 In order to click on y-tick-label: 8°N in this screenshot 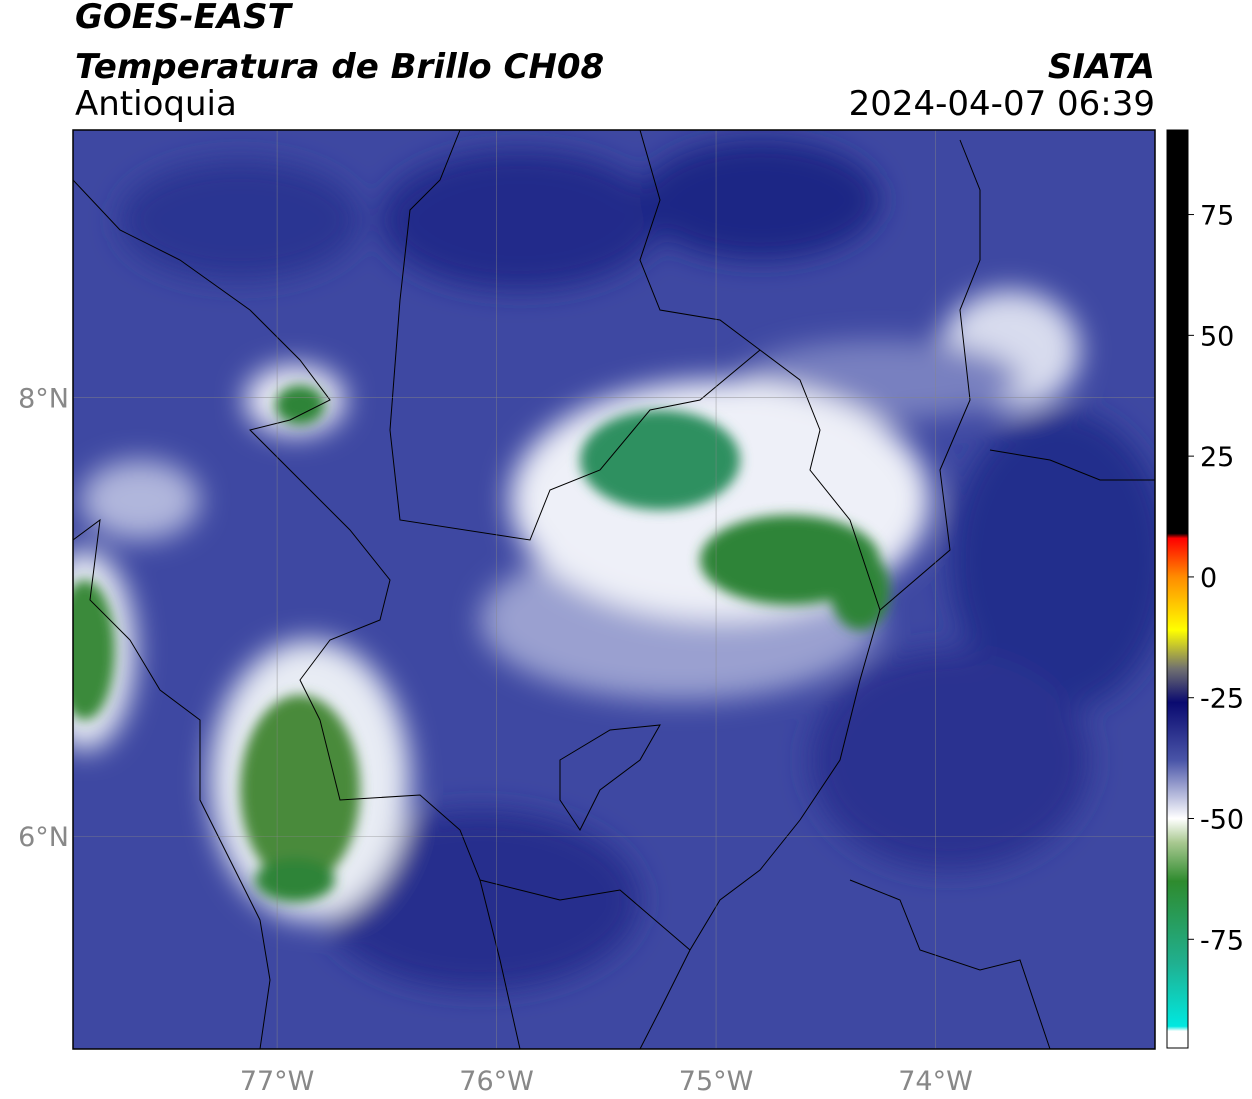, I will do `click(43, 399)`.